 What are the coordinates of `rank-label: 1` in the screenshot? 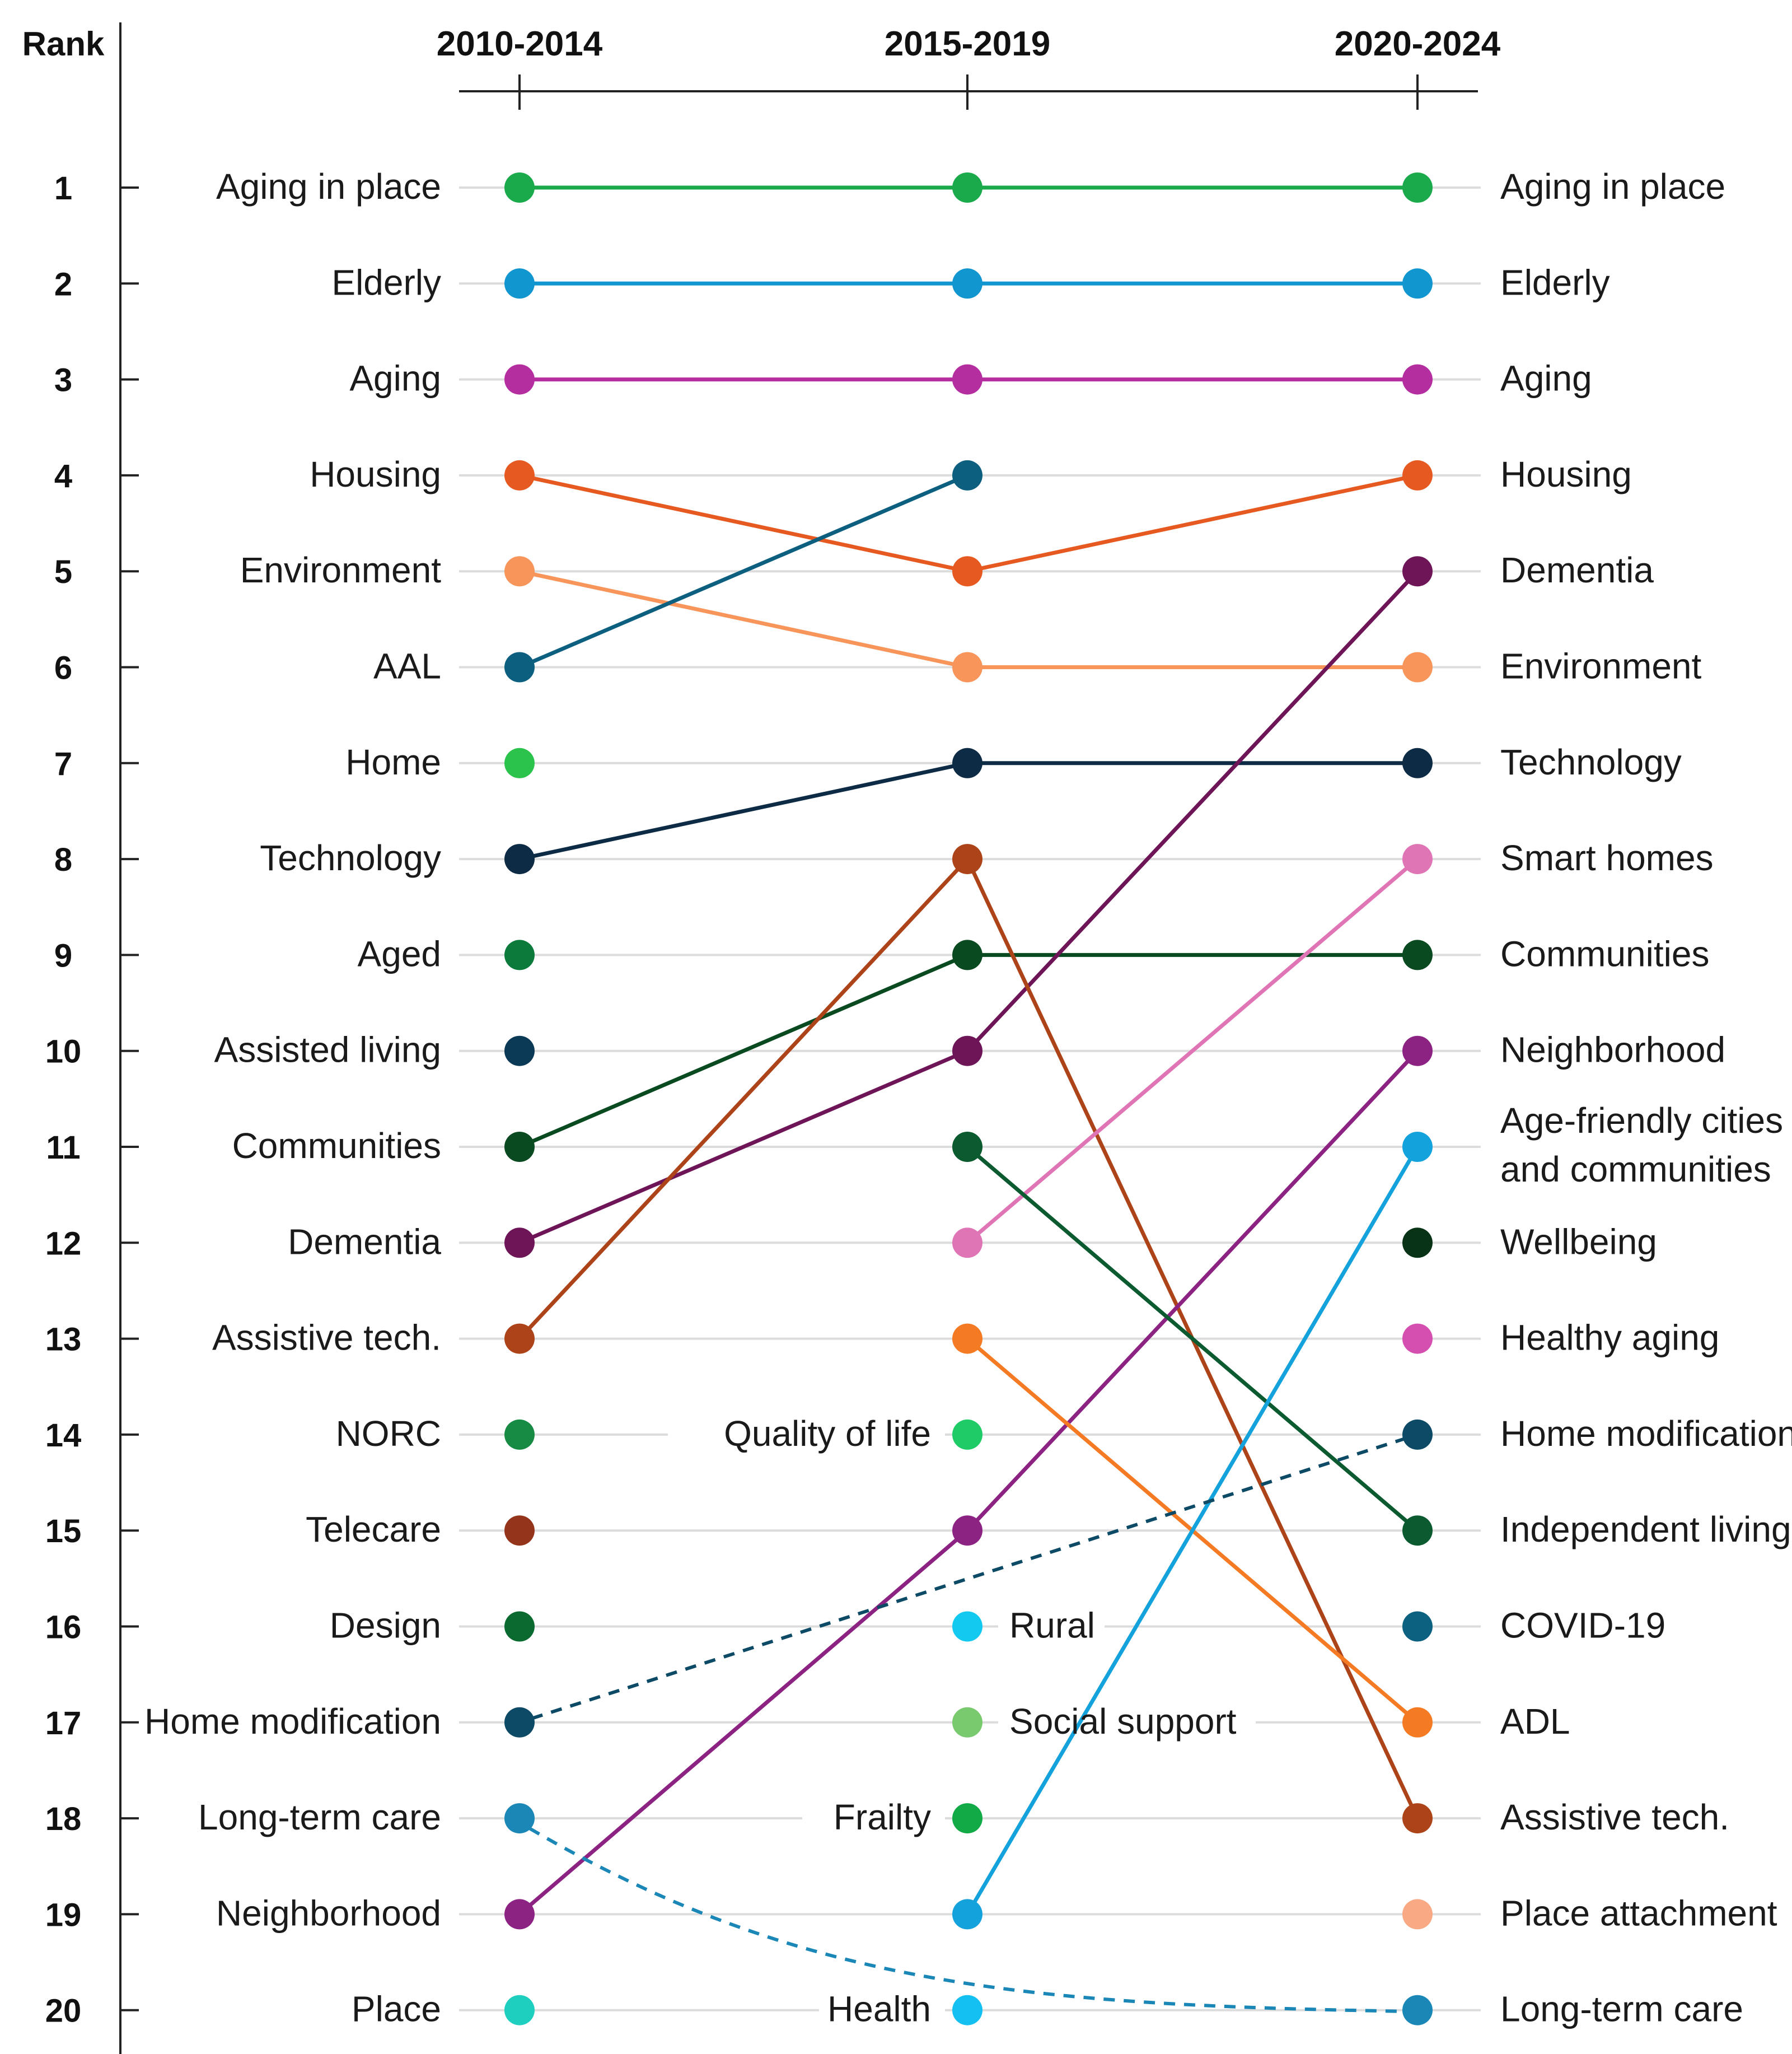 It's located at (63, 188).